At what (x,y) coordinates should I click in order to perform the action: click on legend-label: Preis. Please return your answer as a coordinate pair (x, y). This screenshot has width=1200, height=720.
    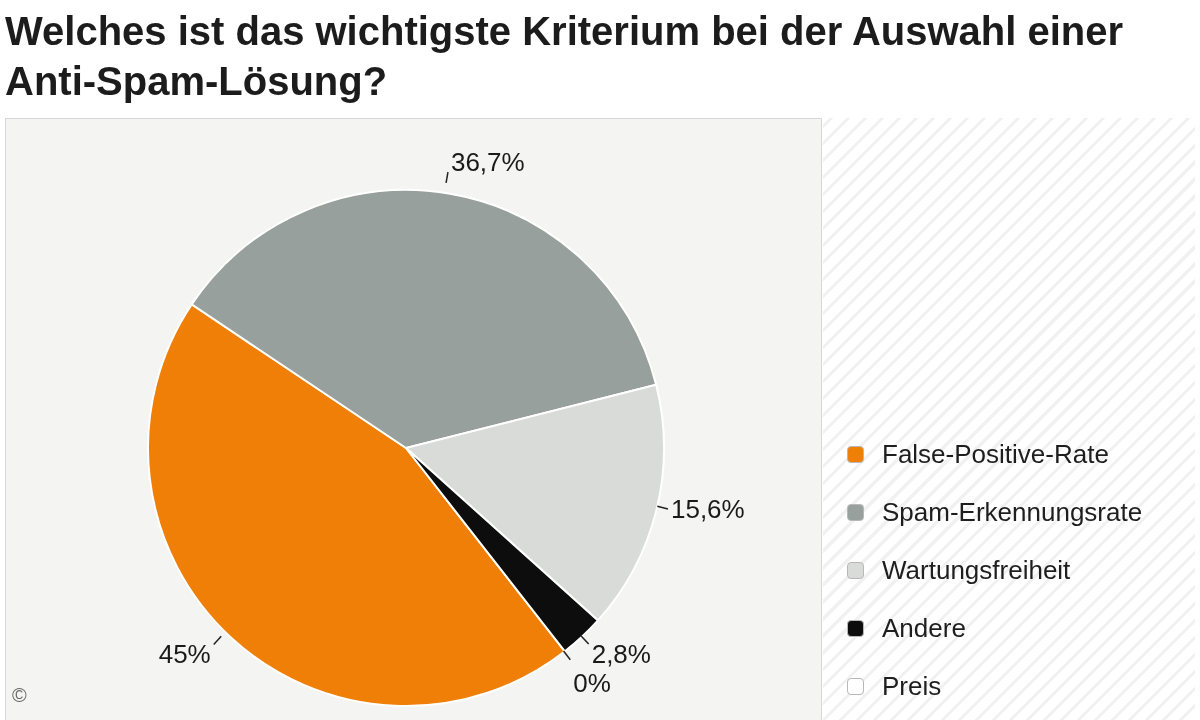
    Looking at the image, I should click on (912, 686).